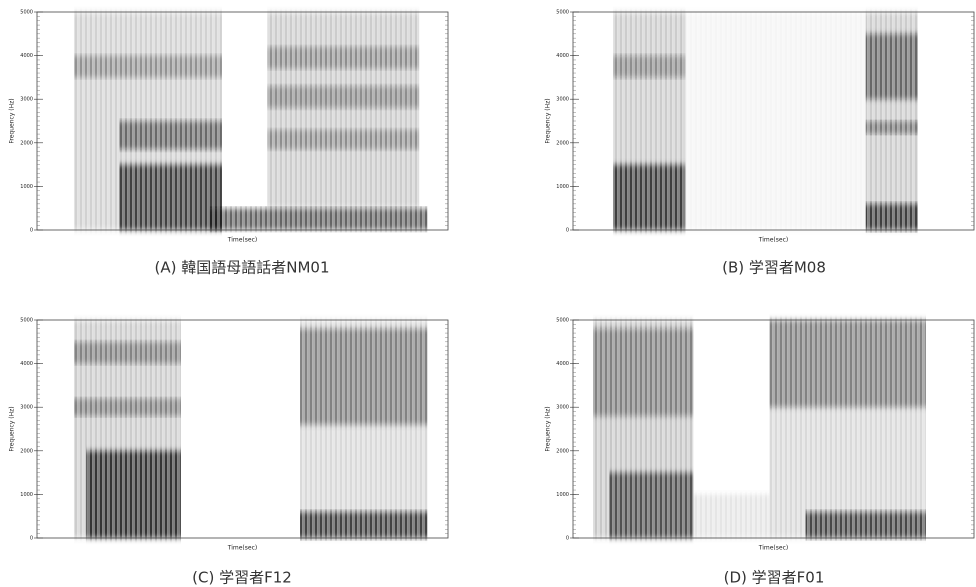 The image size is (976, 587). What do you see at coordinates (774, 268) in the screenshot?
I see `figure-caption: (B) 学習者M08` at bounding box center [774, 268].